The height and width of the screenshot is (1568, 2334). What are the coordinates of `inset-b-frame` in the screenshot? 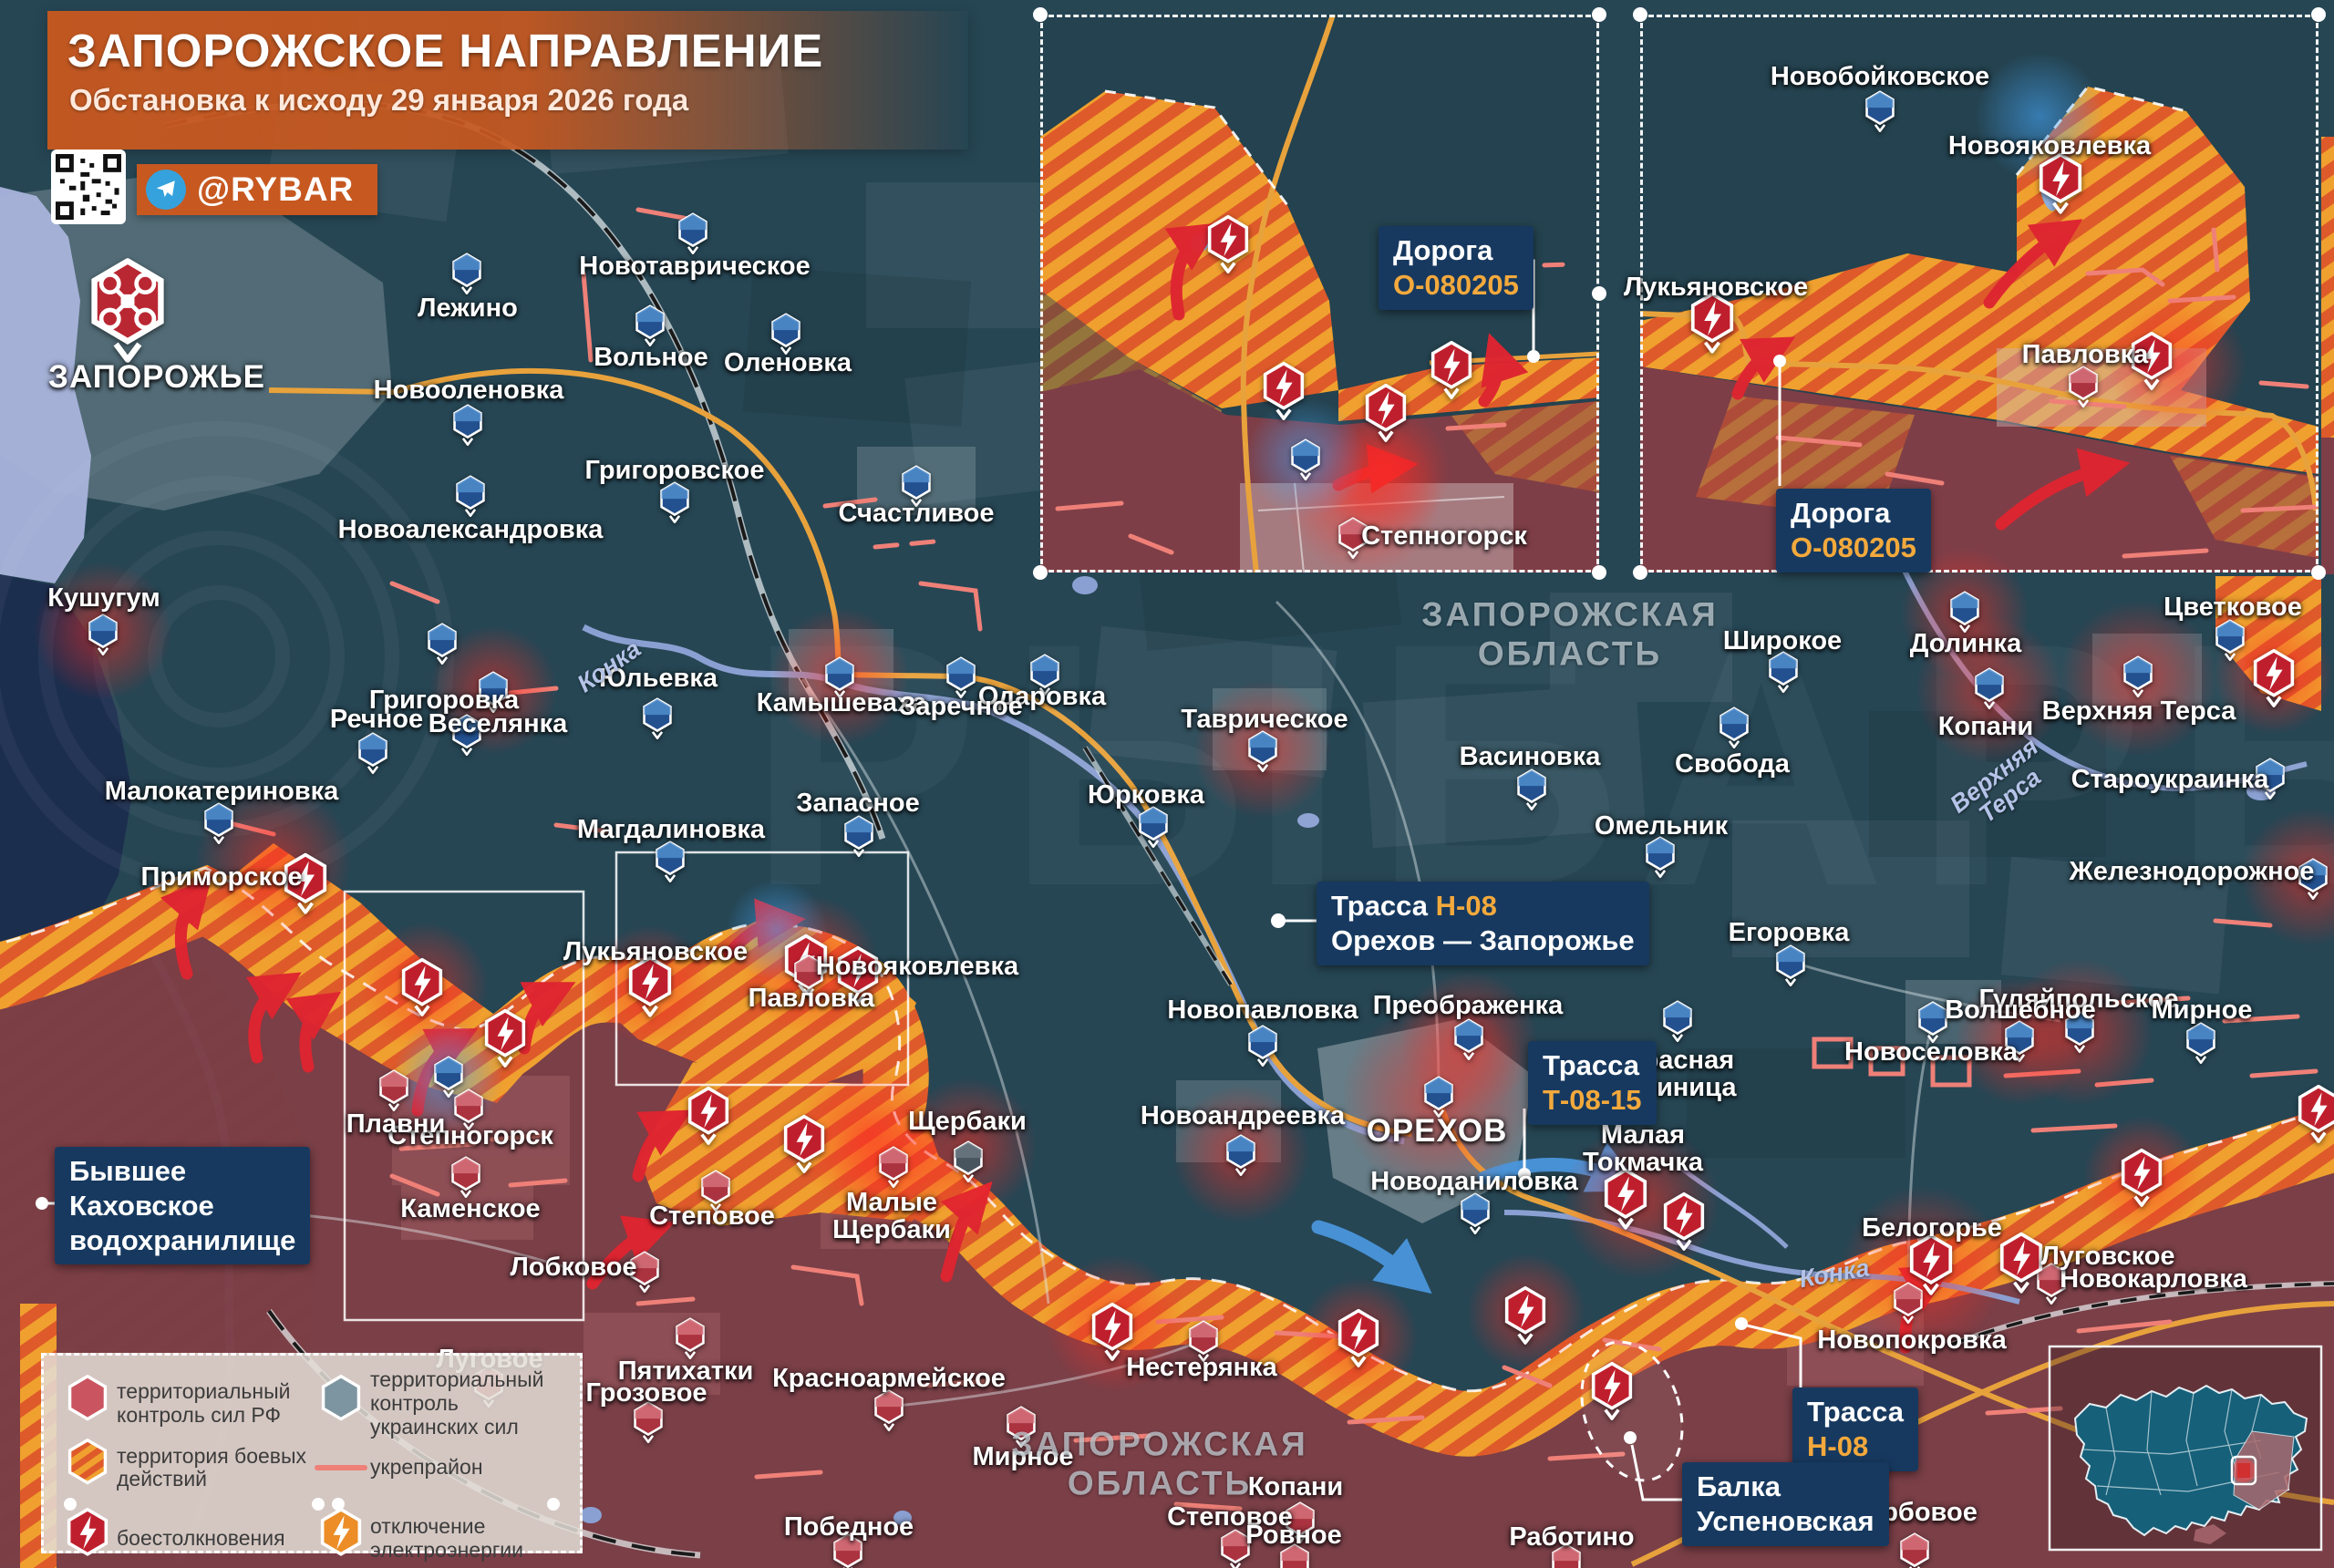 It's located at (1980, 294).